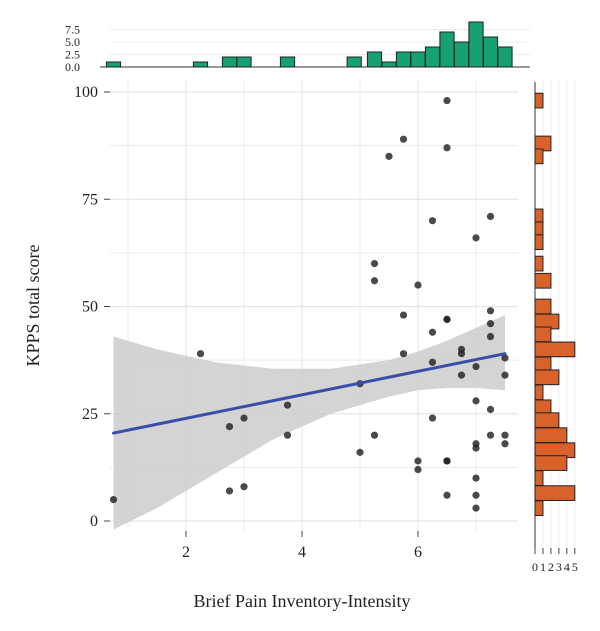 The height and width of the screenshot is (631, 600). I want to click on x-tick-label: 2, so click(186, 552).